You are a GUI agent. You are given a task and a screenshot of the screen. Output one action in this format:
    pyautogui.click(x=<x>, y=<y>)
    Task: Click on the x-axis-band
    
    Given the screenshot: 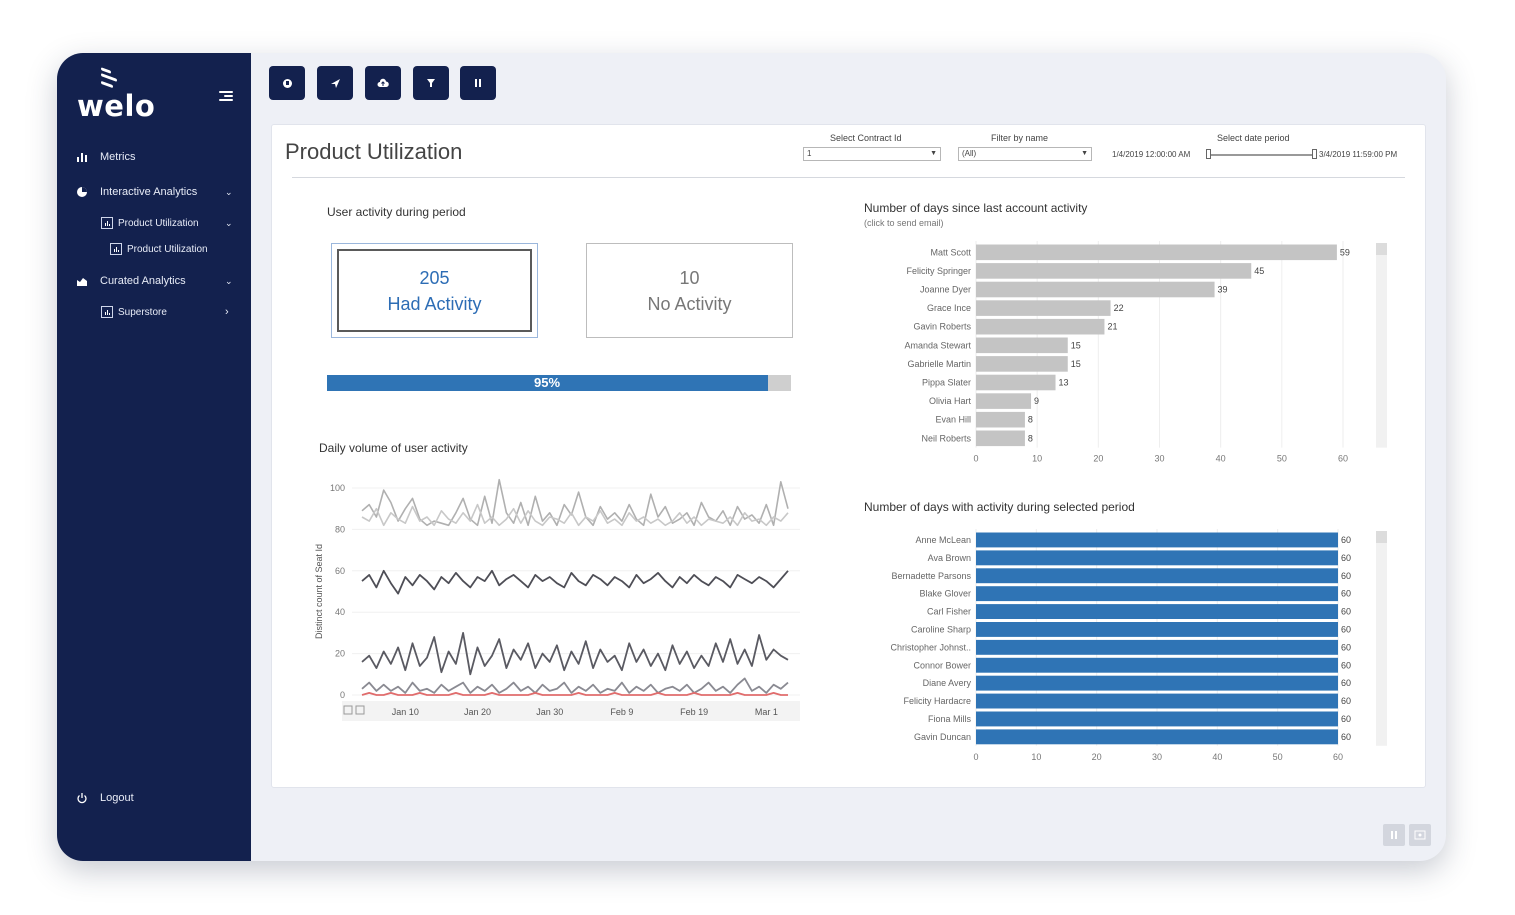 What is the action you would take?
    pyautogui.click(x=571, y=711)
    